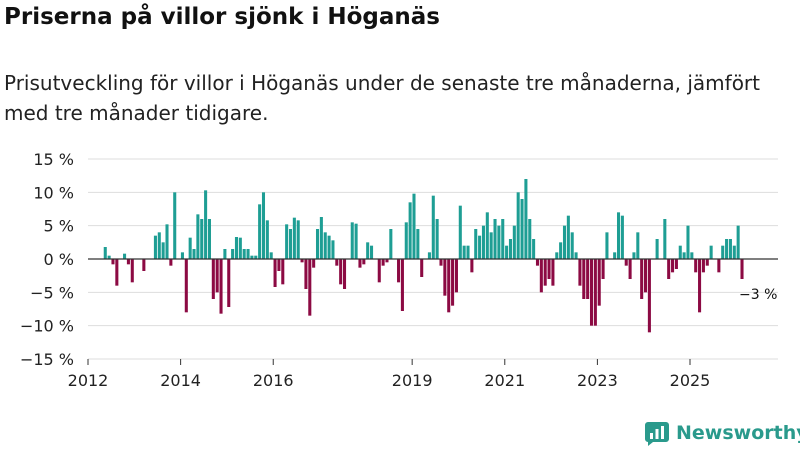 This screenshot has width=800, height=450. I want to click on y-tick-label: −15 %, so click(47, 359).